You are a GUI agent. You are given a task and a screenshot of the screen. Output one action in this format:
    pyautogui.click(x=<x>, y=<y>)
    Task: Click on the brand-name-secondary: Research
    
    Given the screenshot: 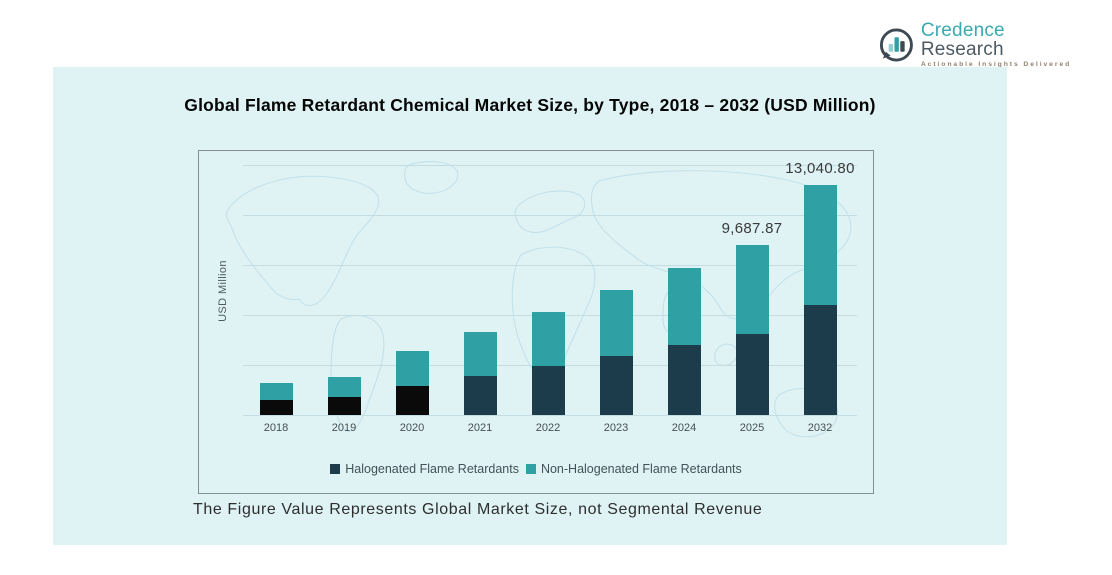 What is the action you would take?
    pyautogui.click(x=962, y=50)
    